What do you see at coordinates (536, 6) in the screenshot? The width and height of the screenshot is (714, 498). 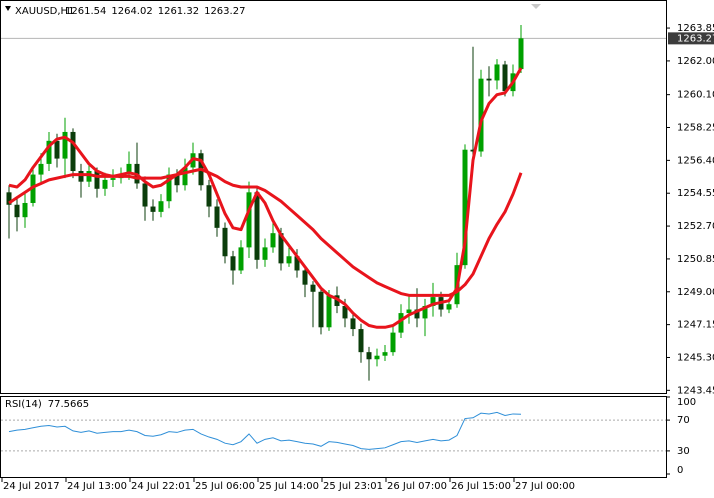 I see `shift-marker` at bounding box center [536, 6].